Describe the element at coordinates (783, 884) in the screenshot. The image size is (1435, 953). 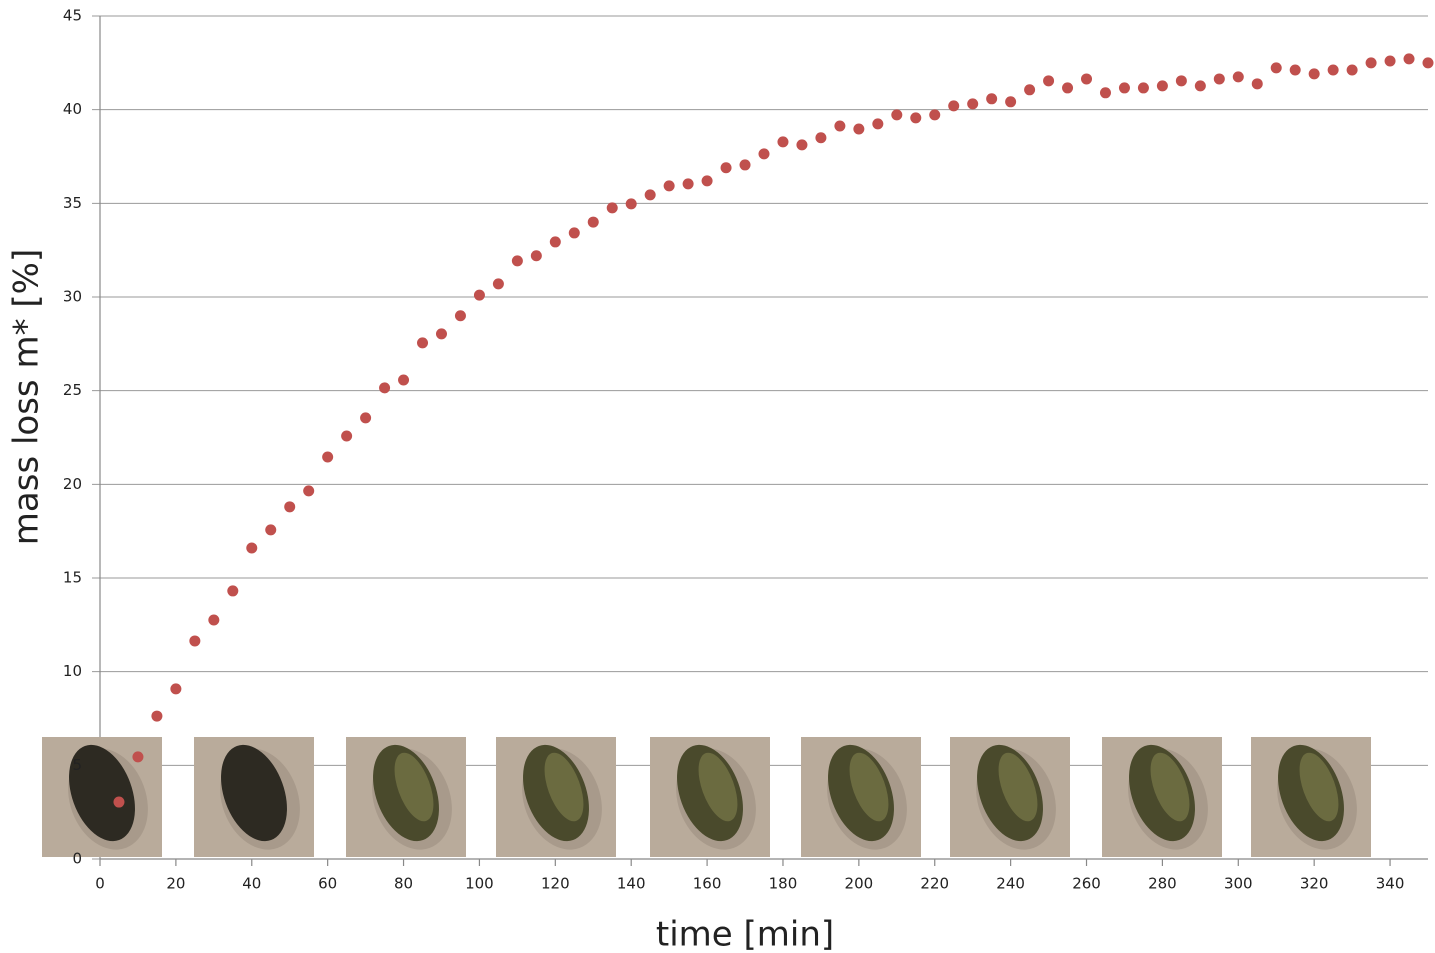
I see `x-tick-label: 180` at that location.